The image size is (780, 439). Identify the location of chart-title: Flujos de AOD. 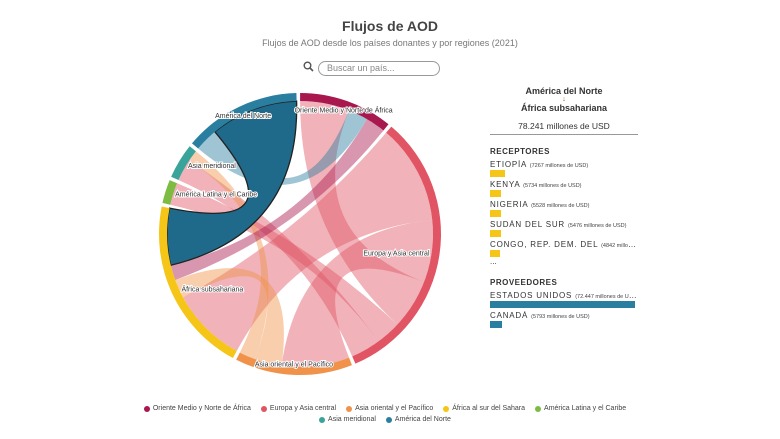
(390, 26).